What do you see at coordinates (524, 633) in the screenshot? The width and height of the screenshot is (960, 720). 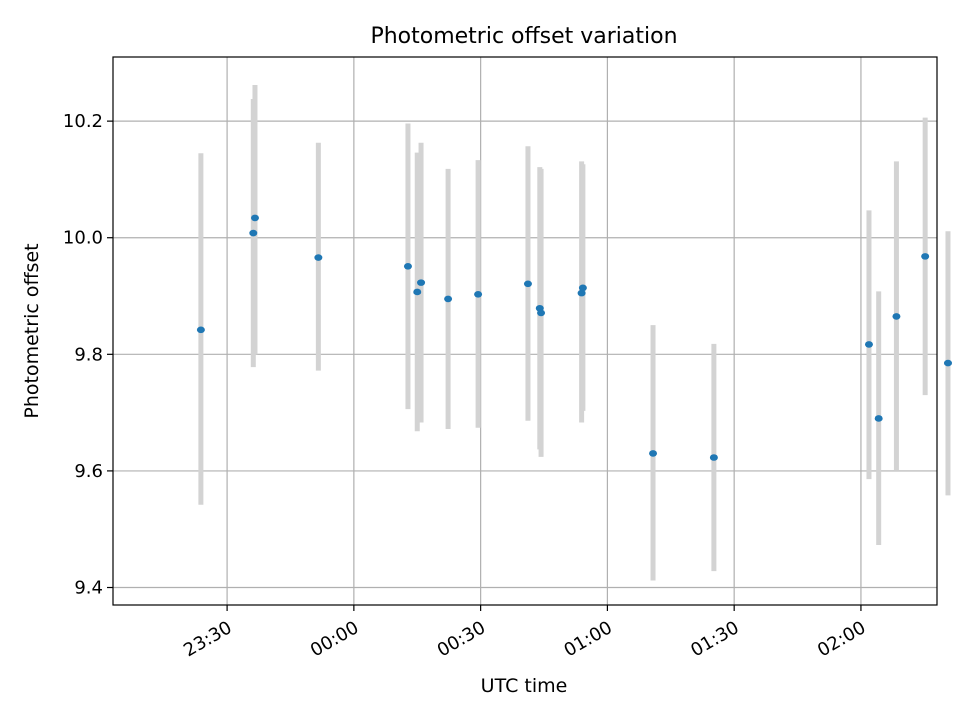 I see `x-axis-ticks: 23:30 00:00 00:30 01:00 01:30 02:00` at bounding box center [524, 633].